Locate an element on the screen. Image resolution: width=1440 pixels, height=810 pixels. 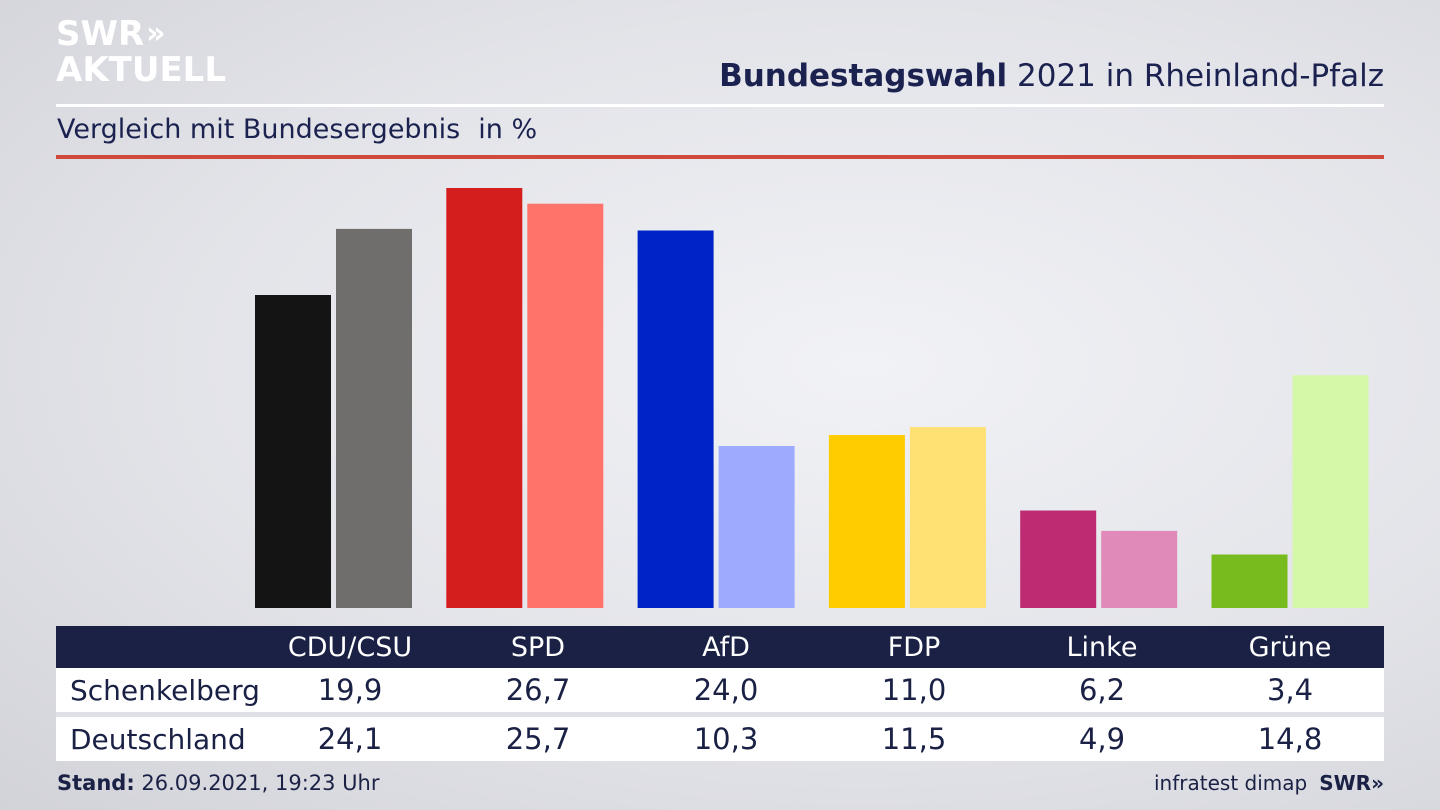
stand-value: 26.09.2021, 19:23 Uhr is located at coordinates (257, 783).